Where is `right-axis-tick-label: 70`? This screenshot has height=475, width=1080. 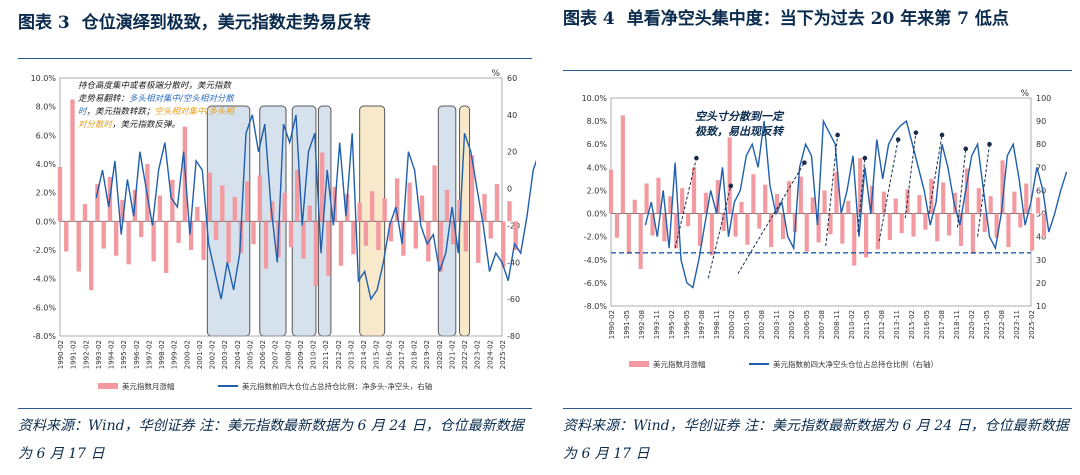
right-axis-tick-label: 70 is located at coordinates (1041, 167).